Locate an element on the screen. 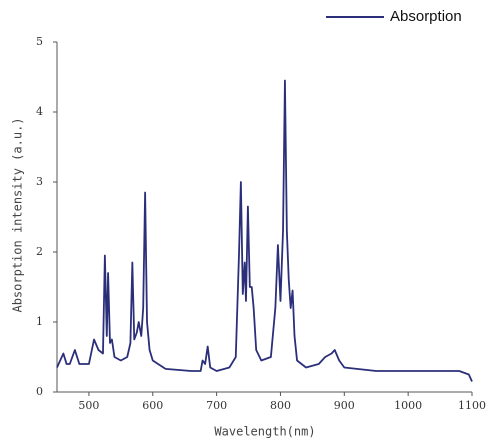 The image size is (488, 443). y-axis-title: Absorption intensity (a.u.) is located at coordinates (18, 214).